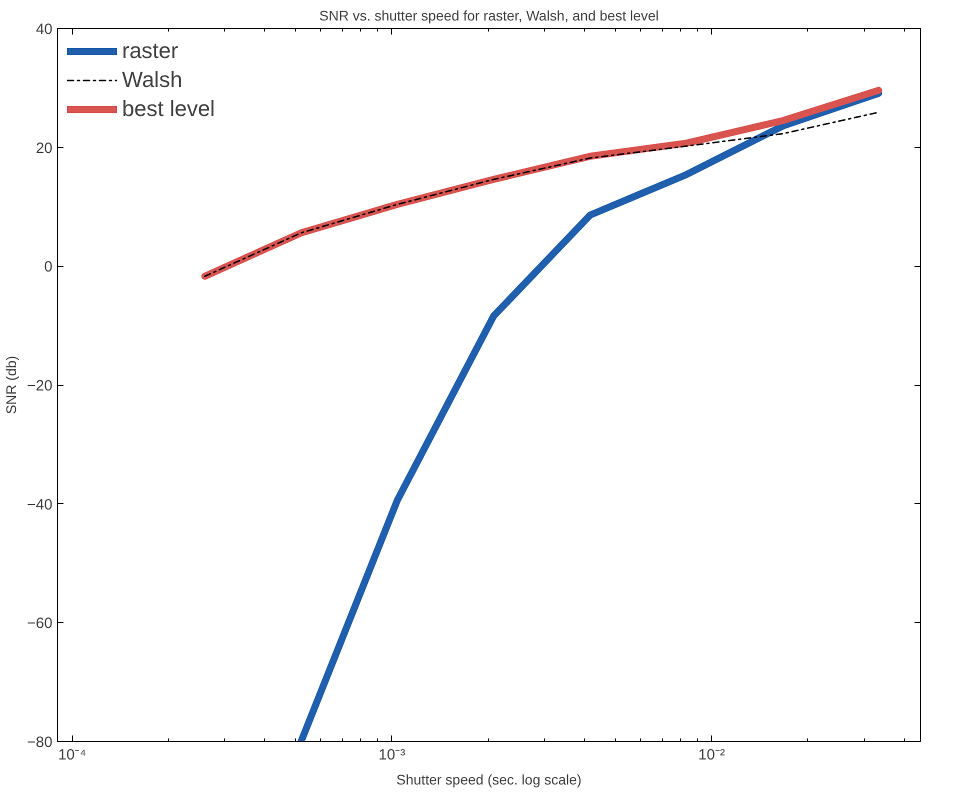 This screenshot has height=798, width=953. I want to click on y-axis-title: SNR (db), so click(11, 385).